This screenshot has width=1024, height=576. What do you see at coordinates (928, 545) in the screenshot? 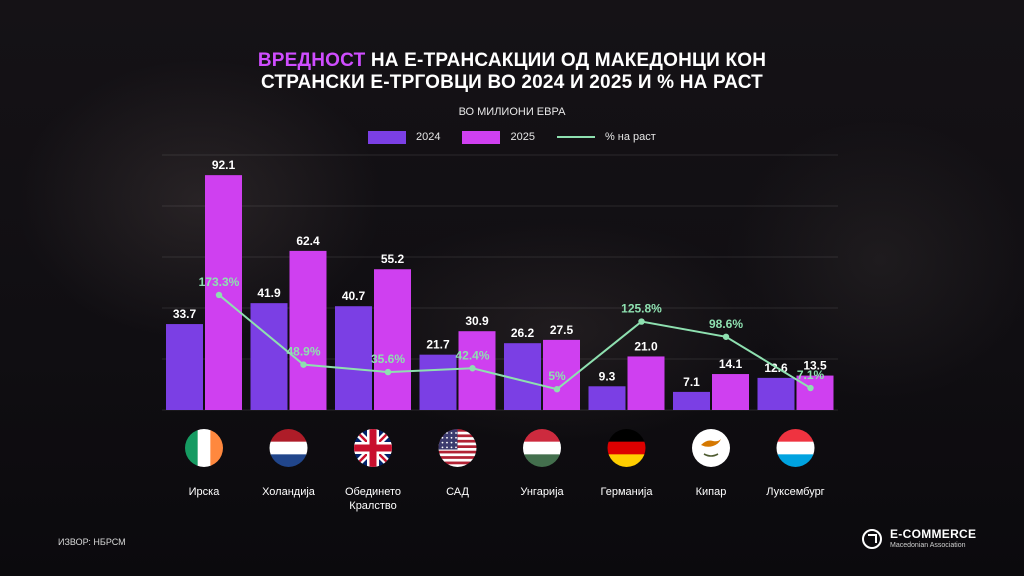
I see `logo-sub: Macedonian Association` at bounding box center [928, 545].